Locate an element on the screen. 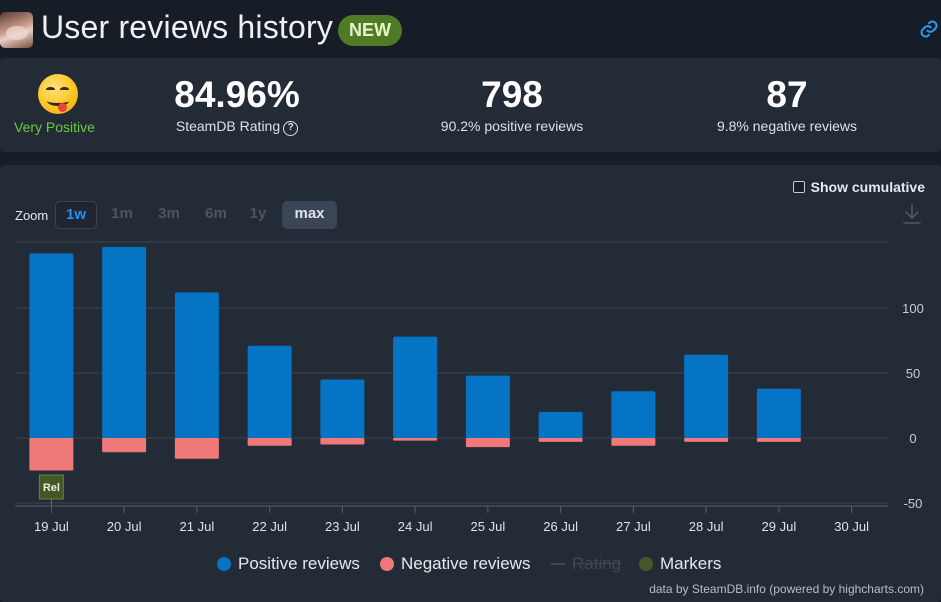 The image size is (941, 602). x-tick-label: 27 Jul is located at coordinates (633, 526).